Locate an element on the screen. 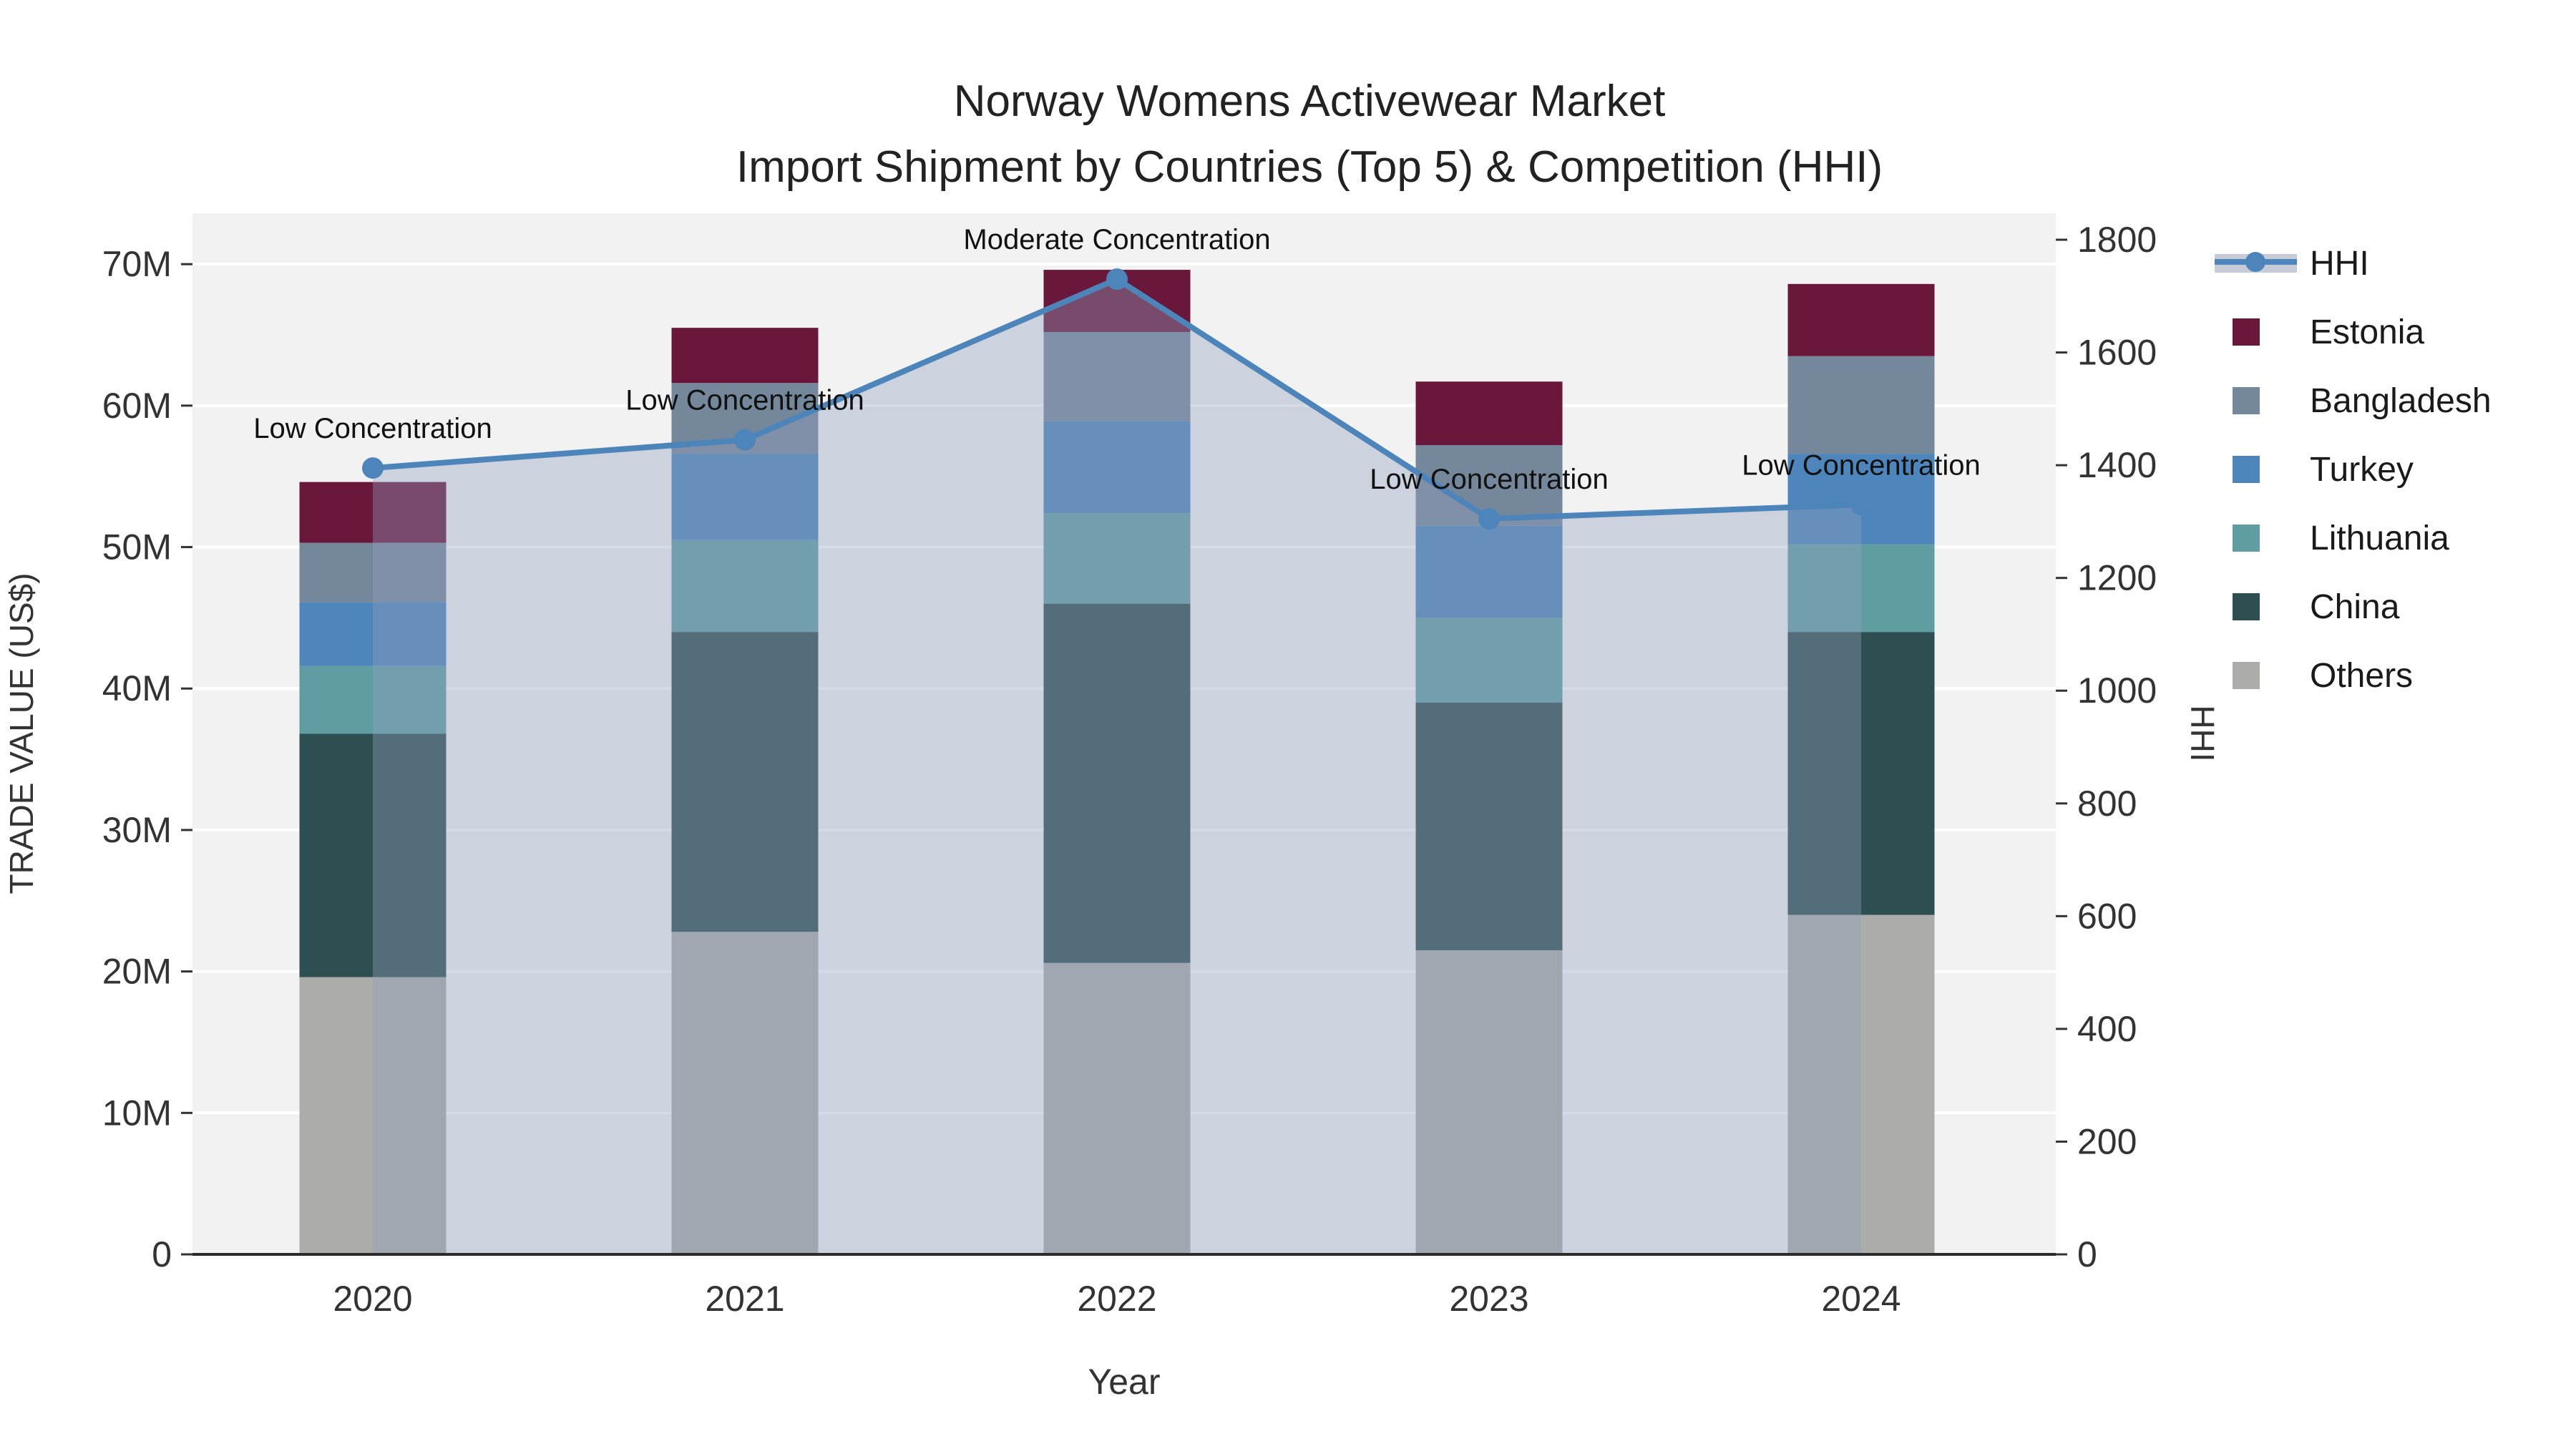 The width and height of the screenshot is (2576, 1449). bar-segment-bangladesh-2024 is located at coordinates (1861, 405).